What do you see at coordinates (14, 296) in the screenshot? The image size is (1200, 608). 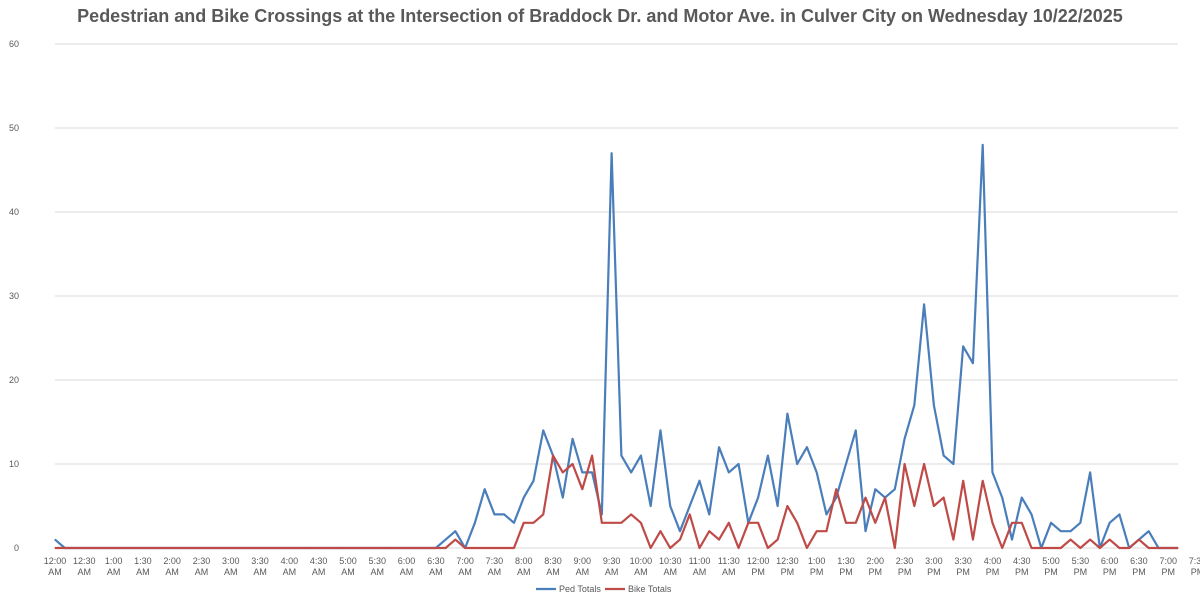 I see `y-tick-label: 30` at bounding box center [14, 296].